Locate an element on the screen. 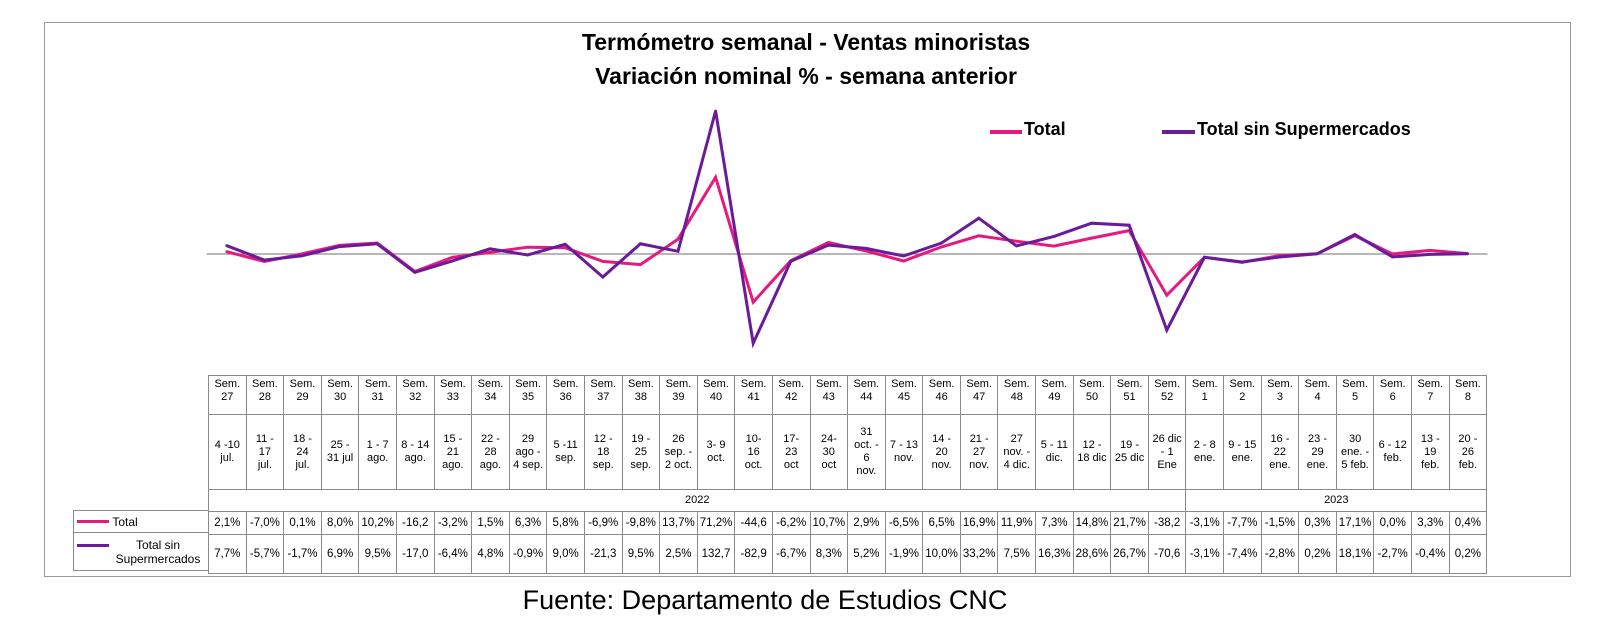 The height and width of the screenshot is (639, 1612). date-range-label: 8 - 14 ago. is located at coordinates (415, 452).